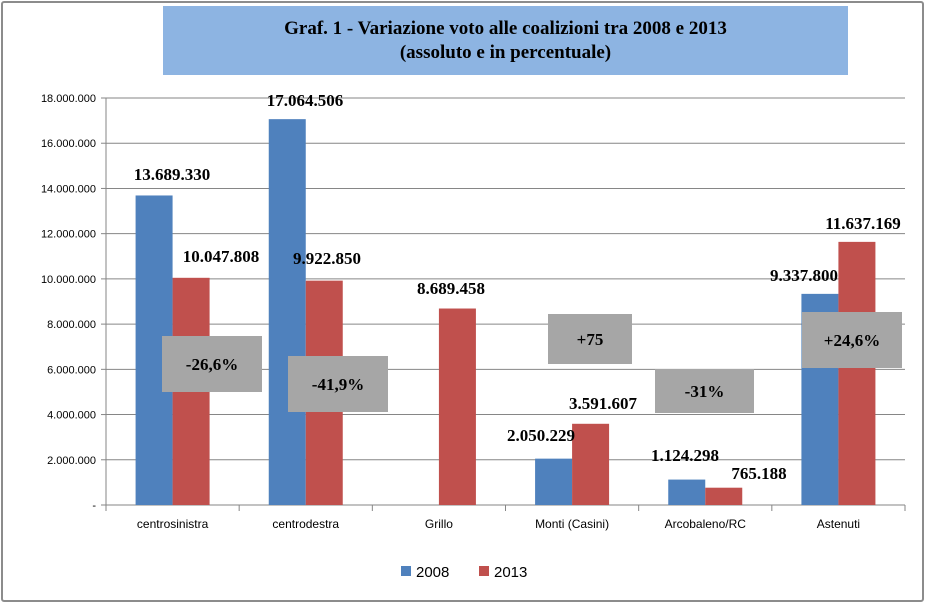  What do you see at coordinates (505, 52) in the screenshot?
I see `chart-subtitle: (assoluto e in percentuale)` at bounding box center [505, 52].